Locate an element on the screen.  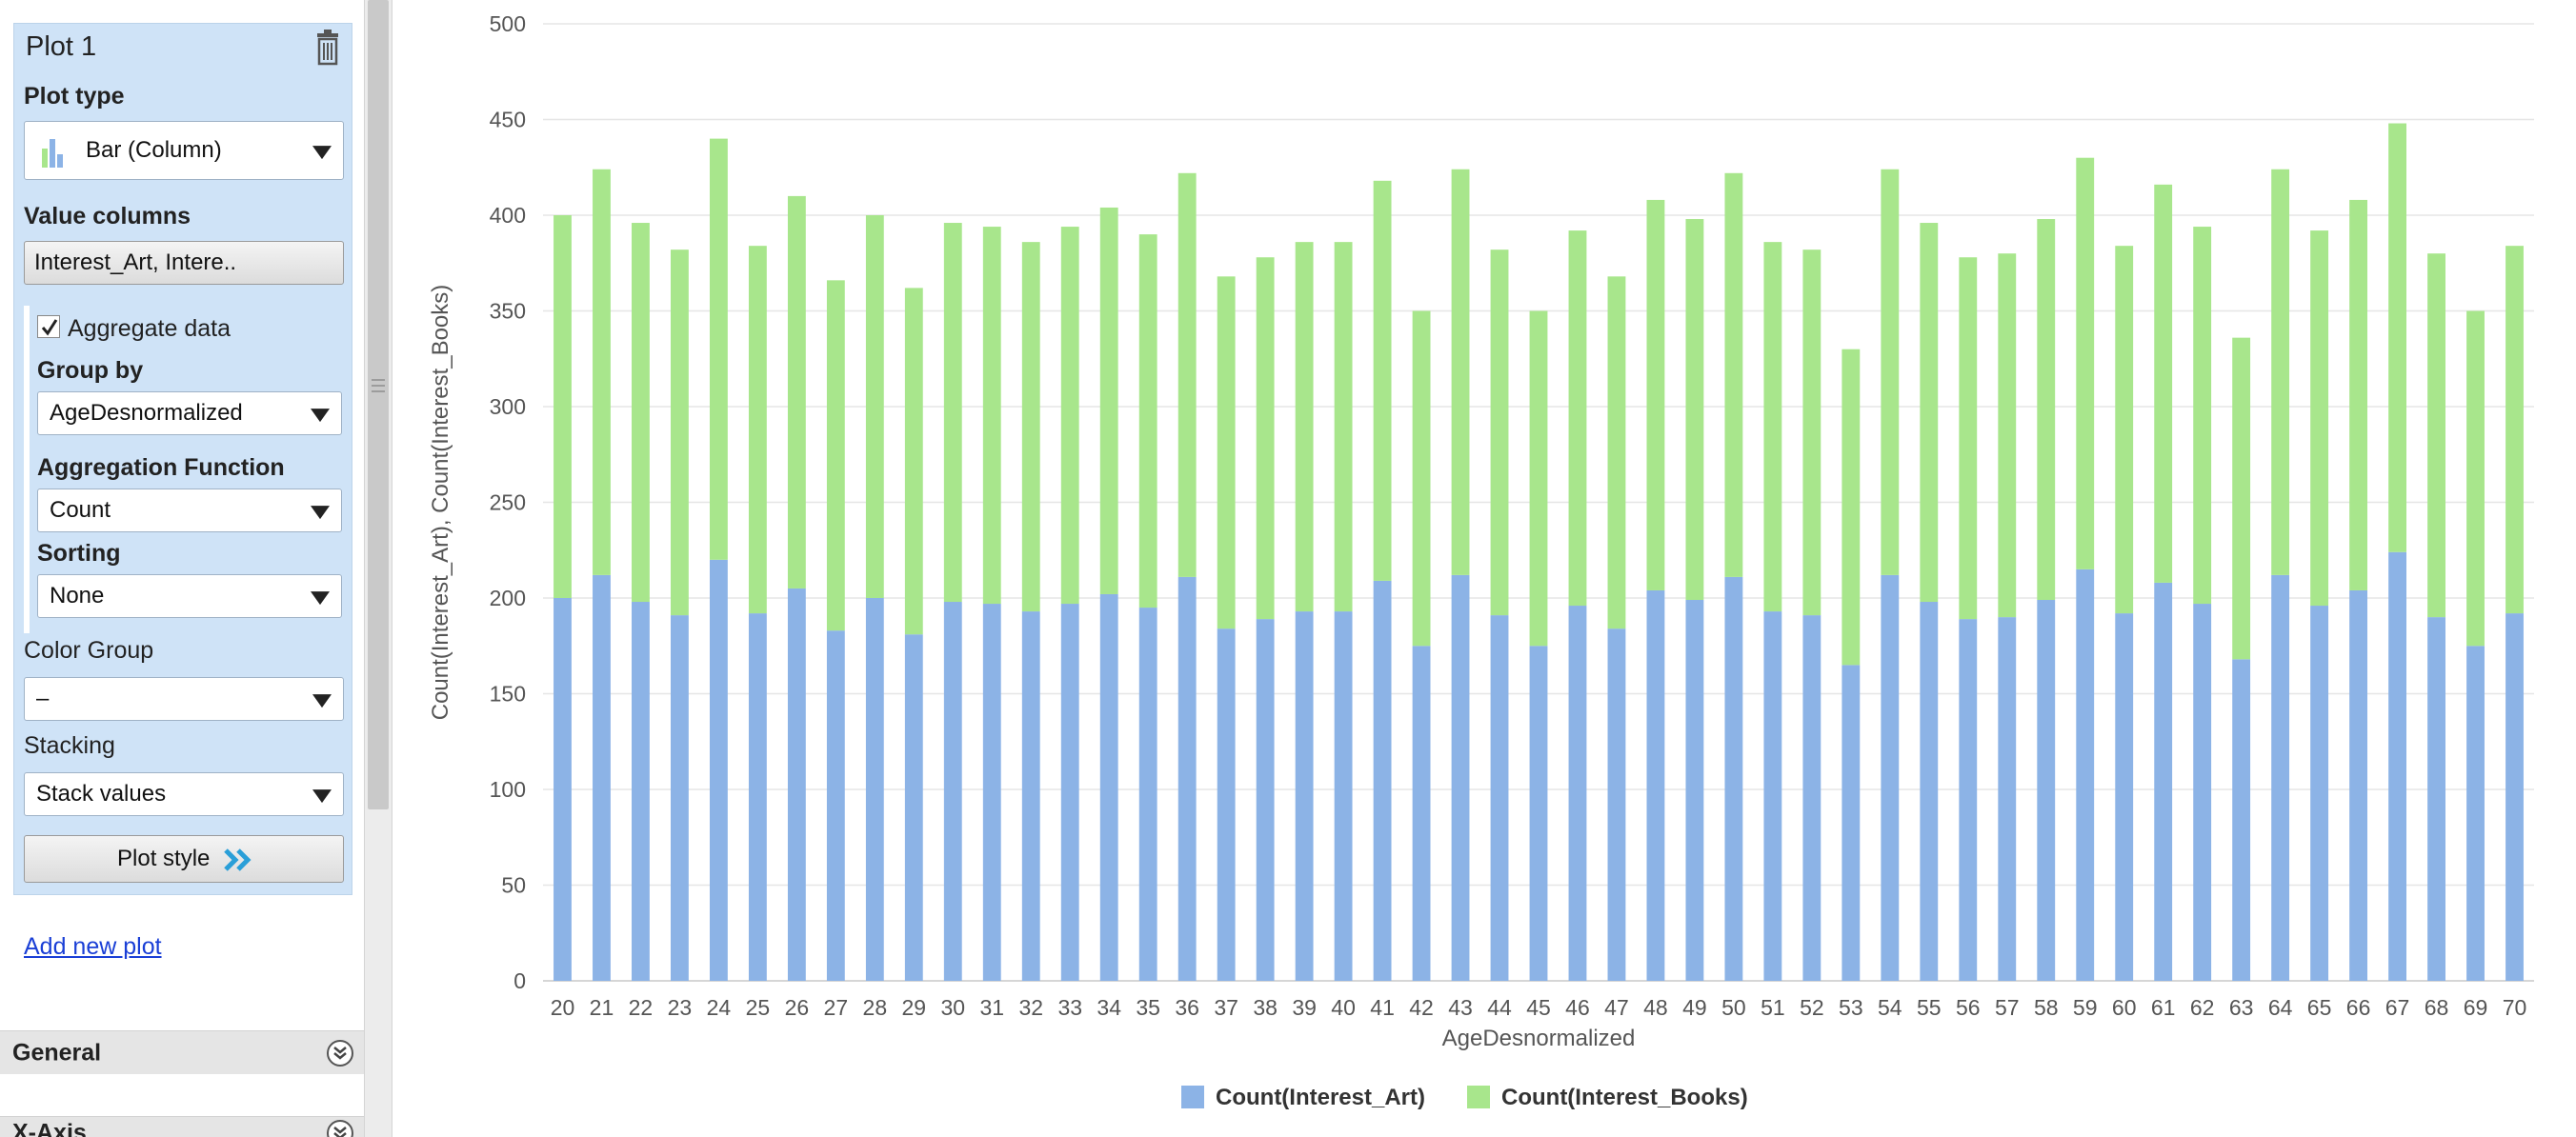
stacking-select: Stack values is located at coordinates (184, 794).